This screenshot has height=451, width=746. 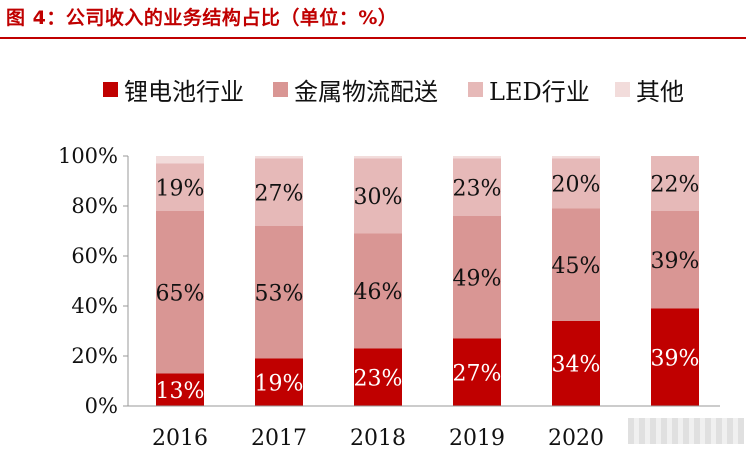 I want to click on data-label-2016-series-3: 19%, so click(x=180, y=188).